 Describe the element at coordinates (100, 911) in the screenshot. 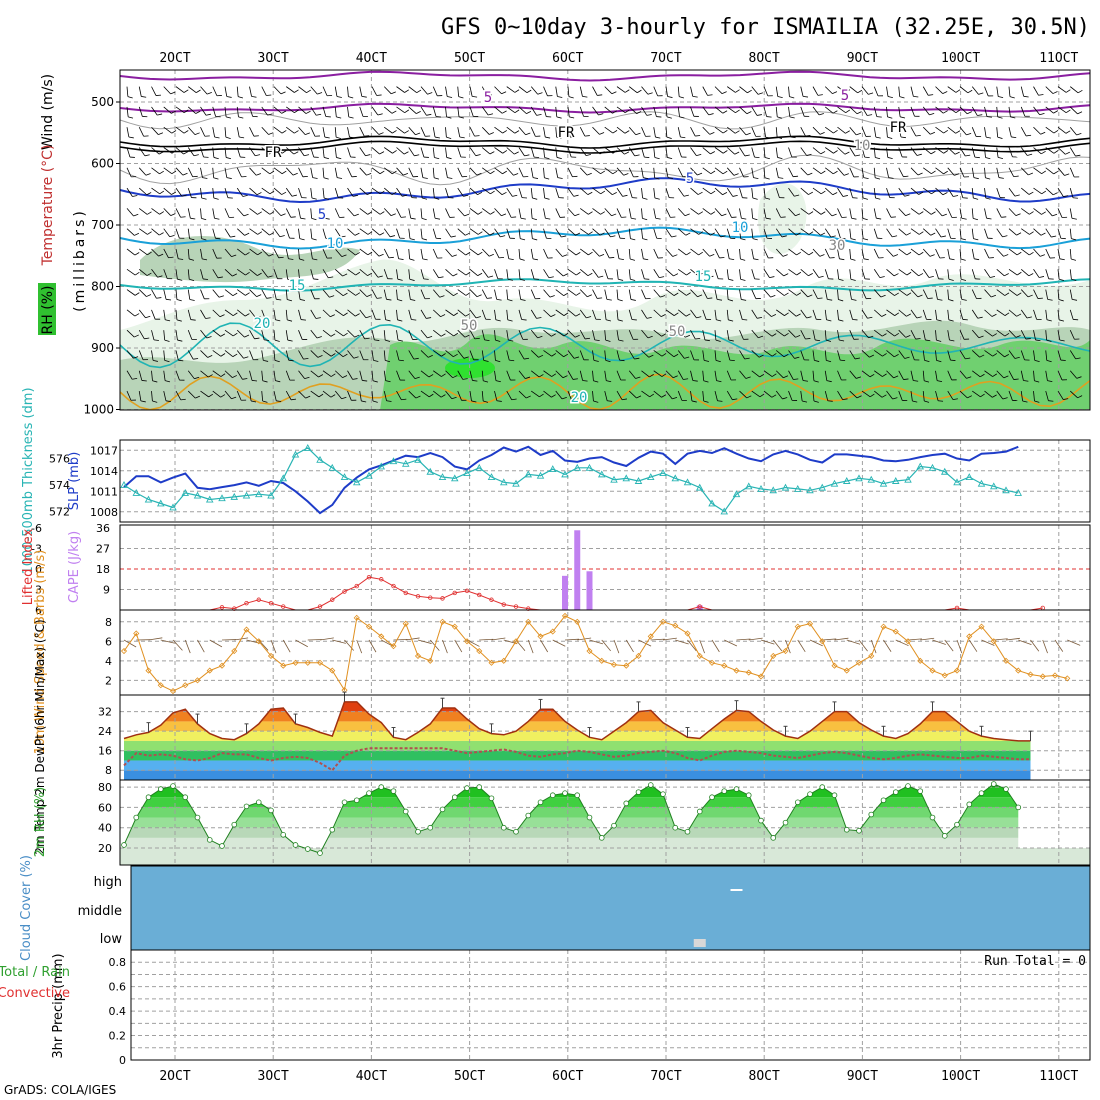

I see `cloud-level-label: middle` at that location.